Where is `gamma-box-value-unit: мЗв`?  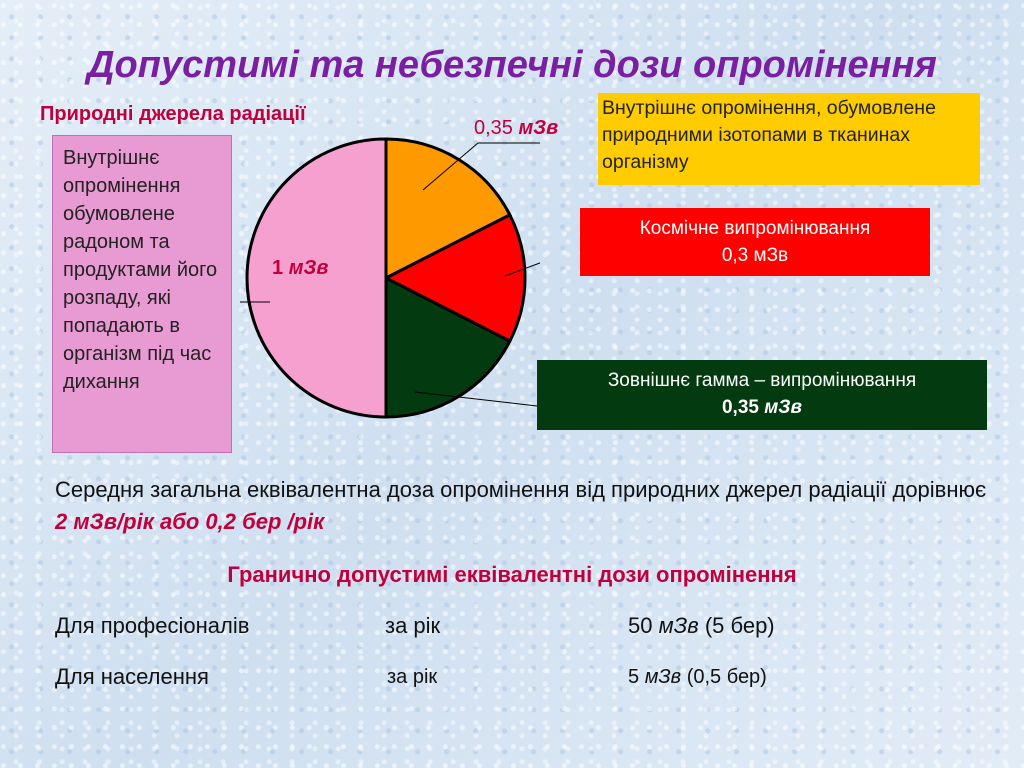
gamma-box-value-unit: мЗв is located at coordinates (783, 407).